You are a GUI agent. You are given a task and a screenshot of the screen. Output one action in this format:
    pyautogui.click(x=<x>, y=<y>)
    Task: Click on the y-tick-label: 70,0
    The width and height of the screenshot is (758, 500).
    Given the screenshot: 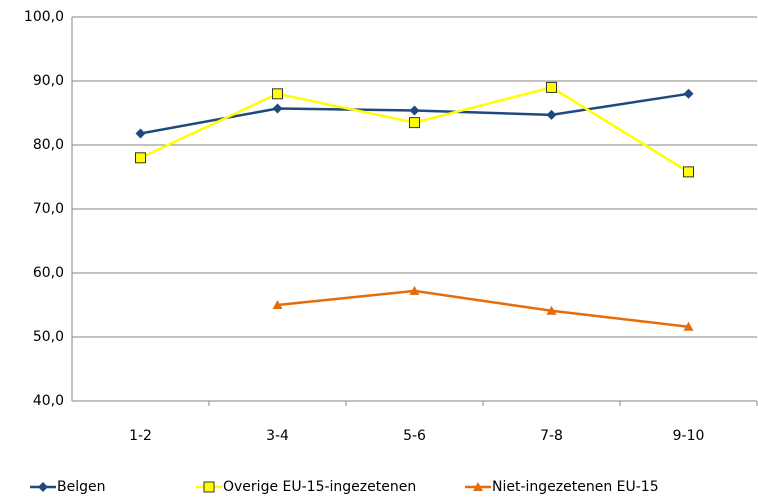 What is the action you would take?
    pyautogui.click(x=48, y=209)
    